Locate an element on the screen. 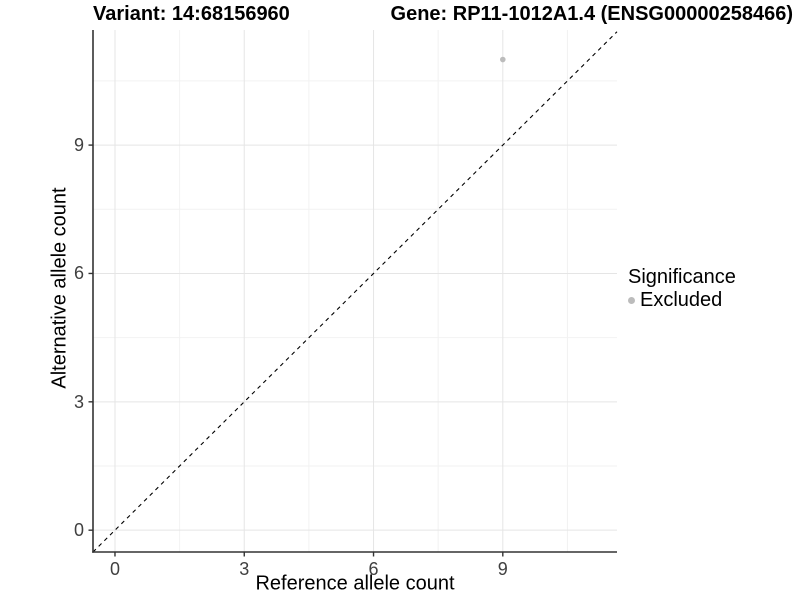  x-tick-label: 6 is located at coordinates (373, 569).